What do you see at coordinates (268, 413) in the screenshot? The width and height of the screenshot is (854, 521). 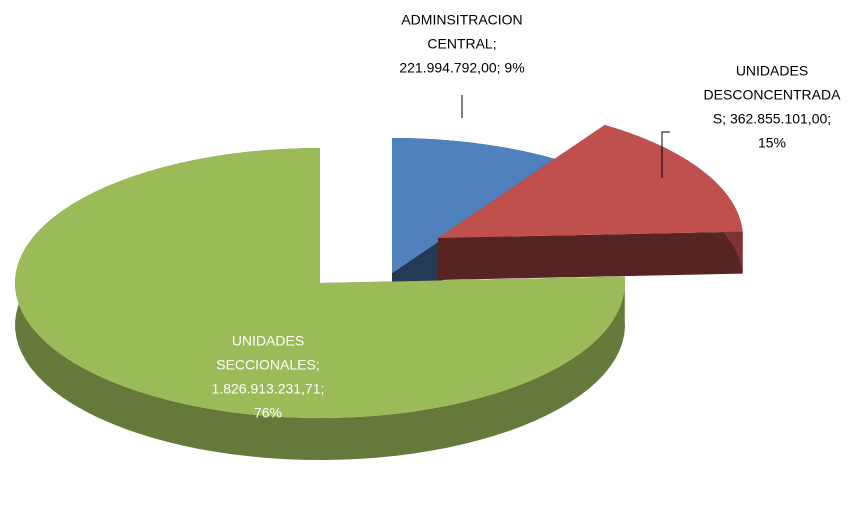 I see `data-label: 76%` at bounding box center [268, 413].